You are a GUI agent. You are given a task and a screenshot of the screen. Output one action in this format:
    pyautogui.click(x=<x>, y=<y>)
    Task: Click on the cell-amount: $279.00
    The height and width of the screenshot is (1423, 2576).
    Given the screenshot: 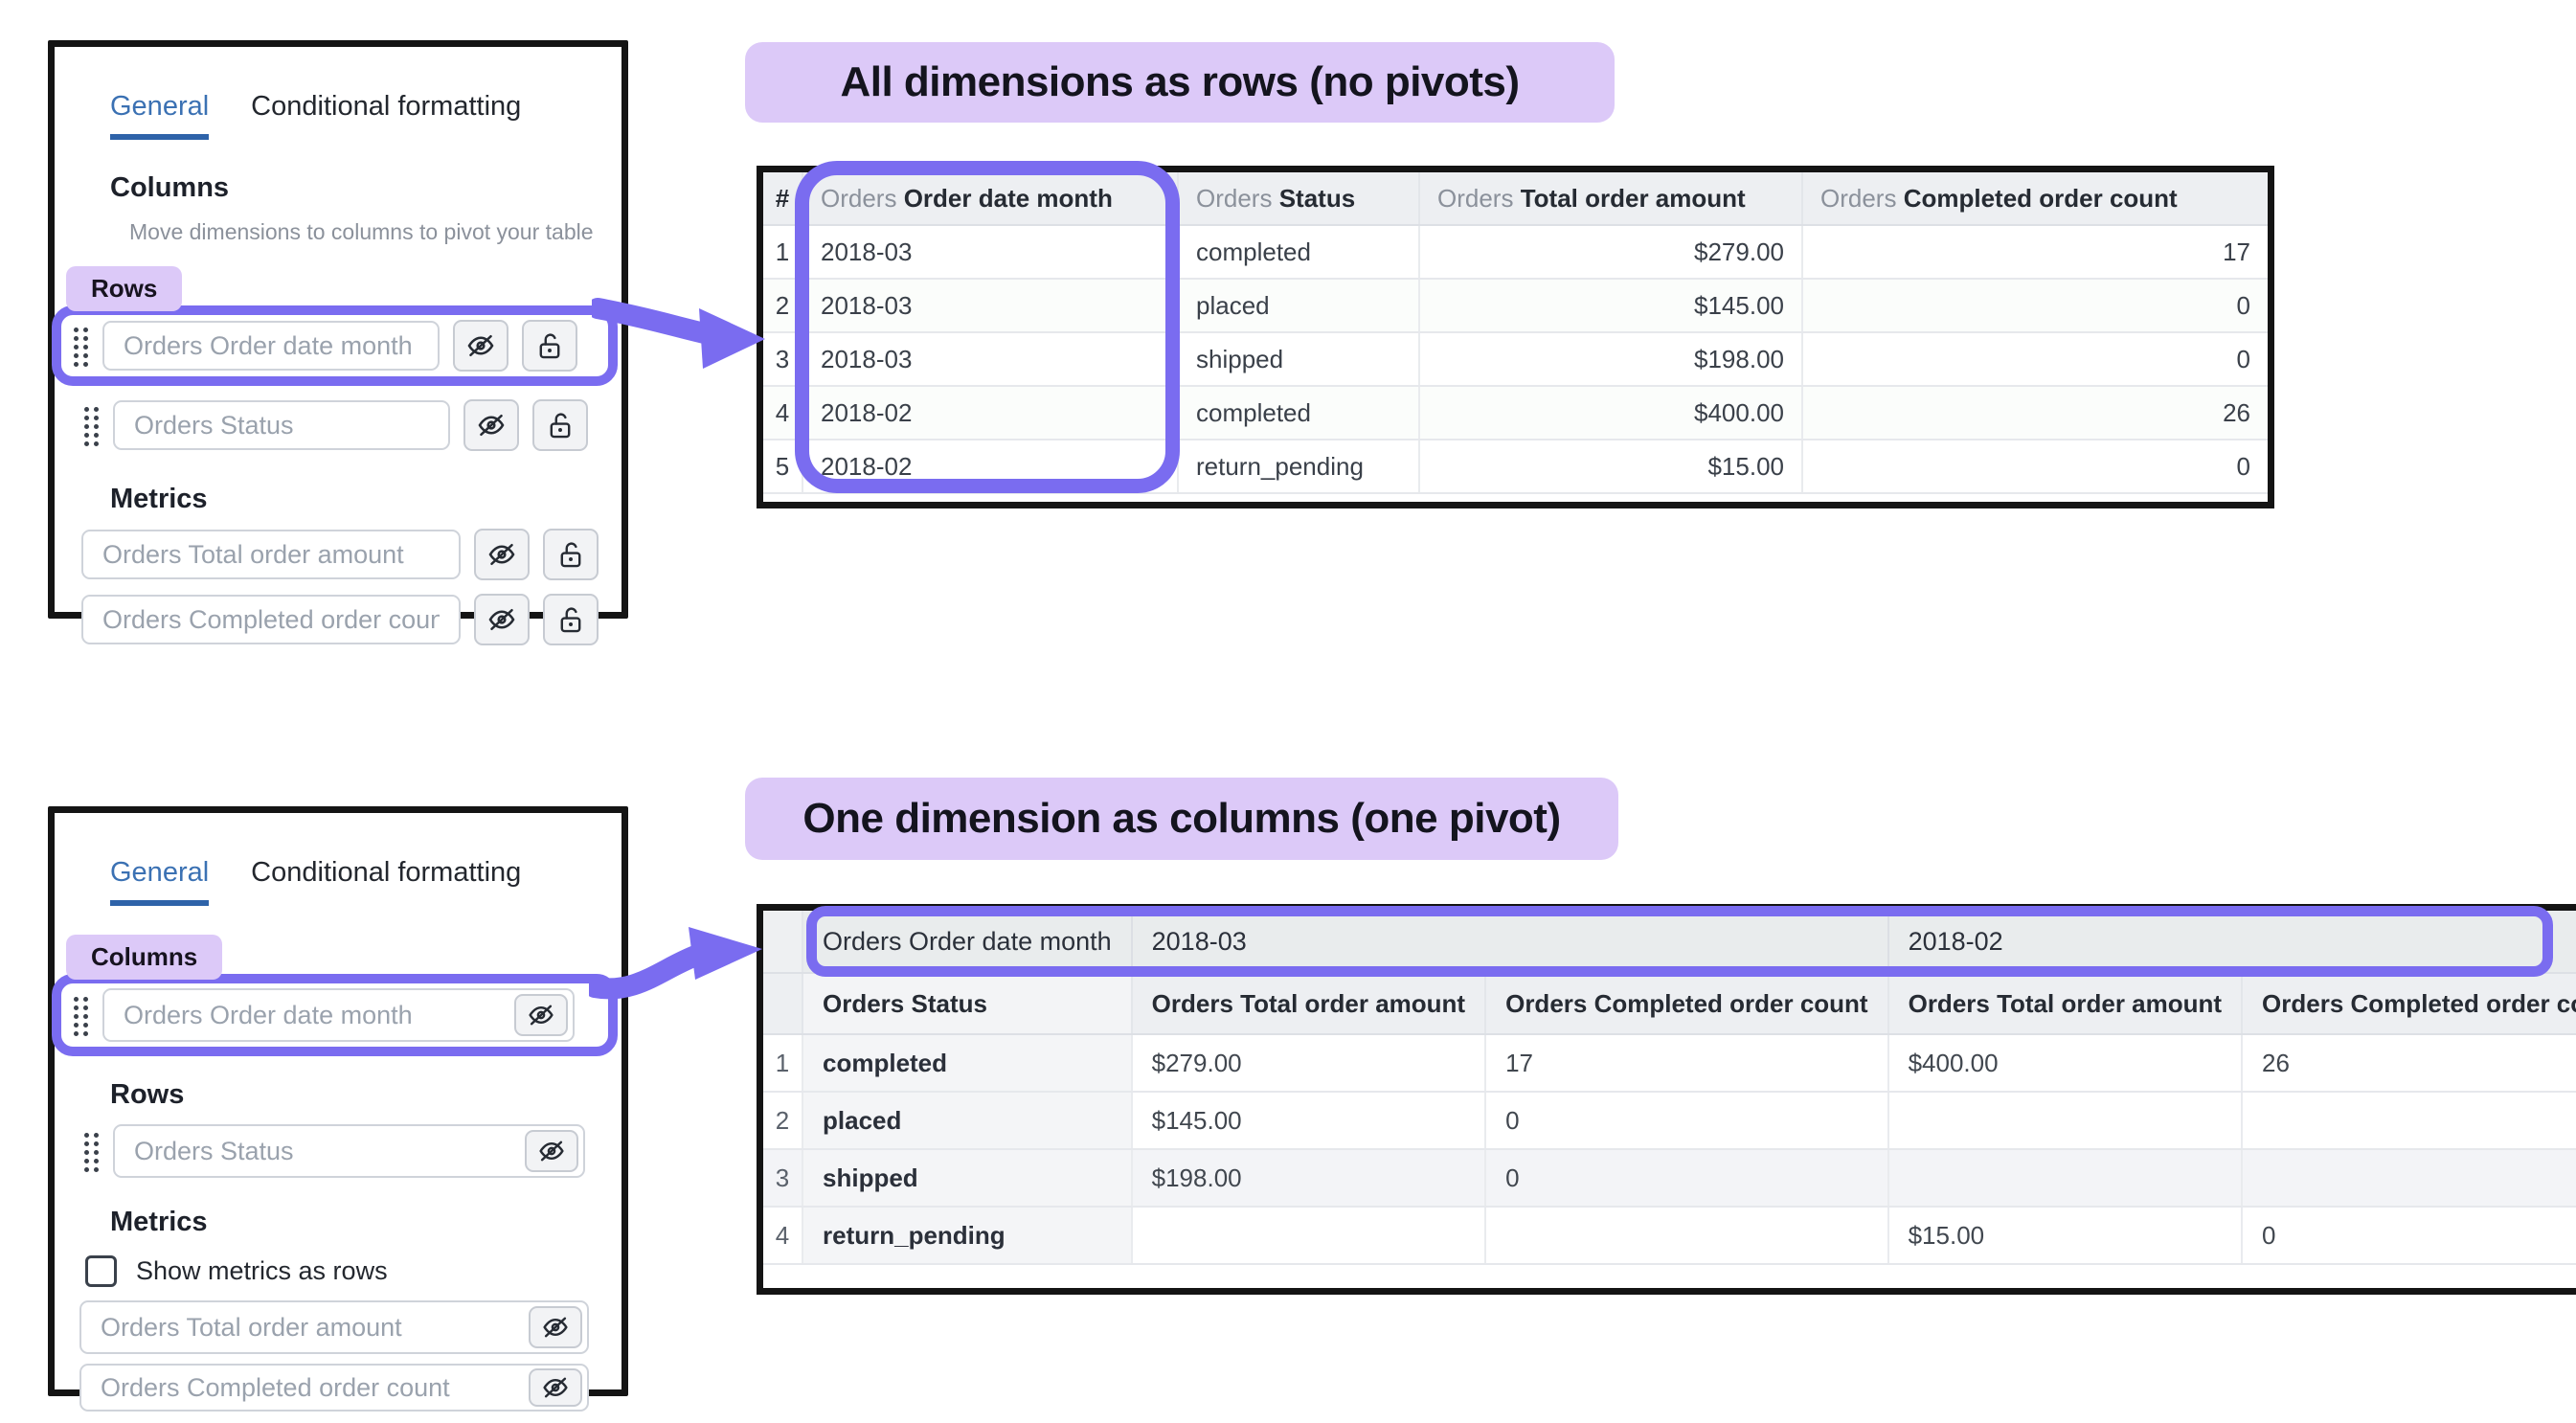 What is the action you would take?
    pyautogui.click(x=1611, y=252)
    